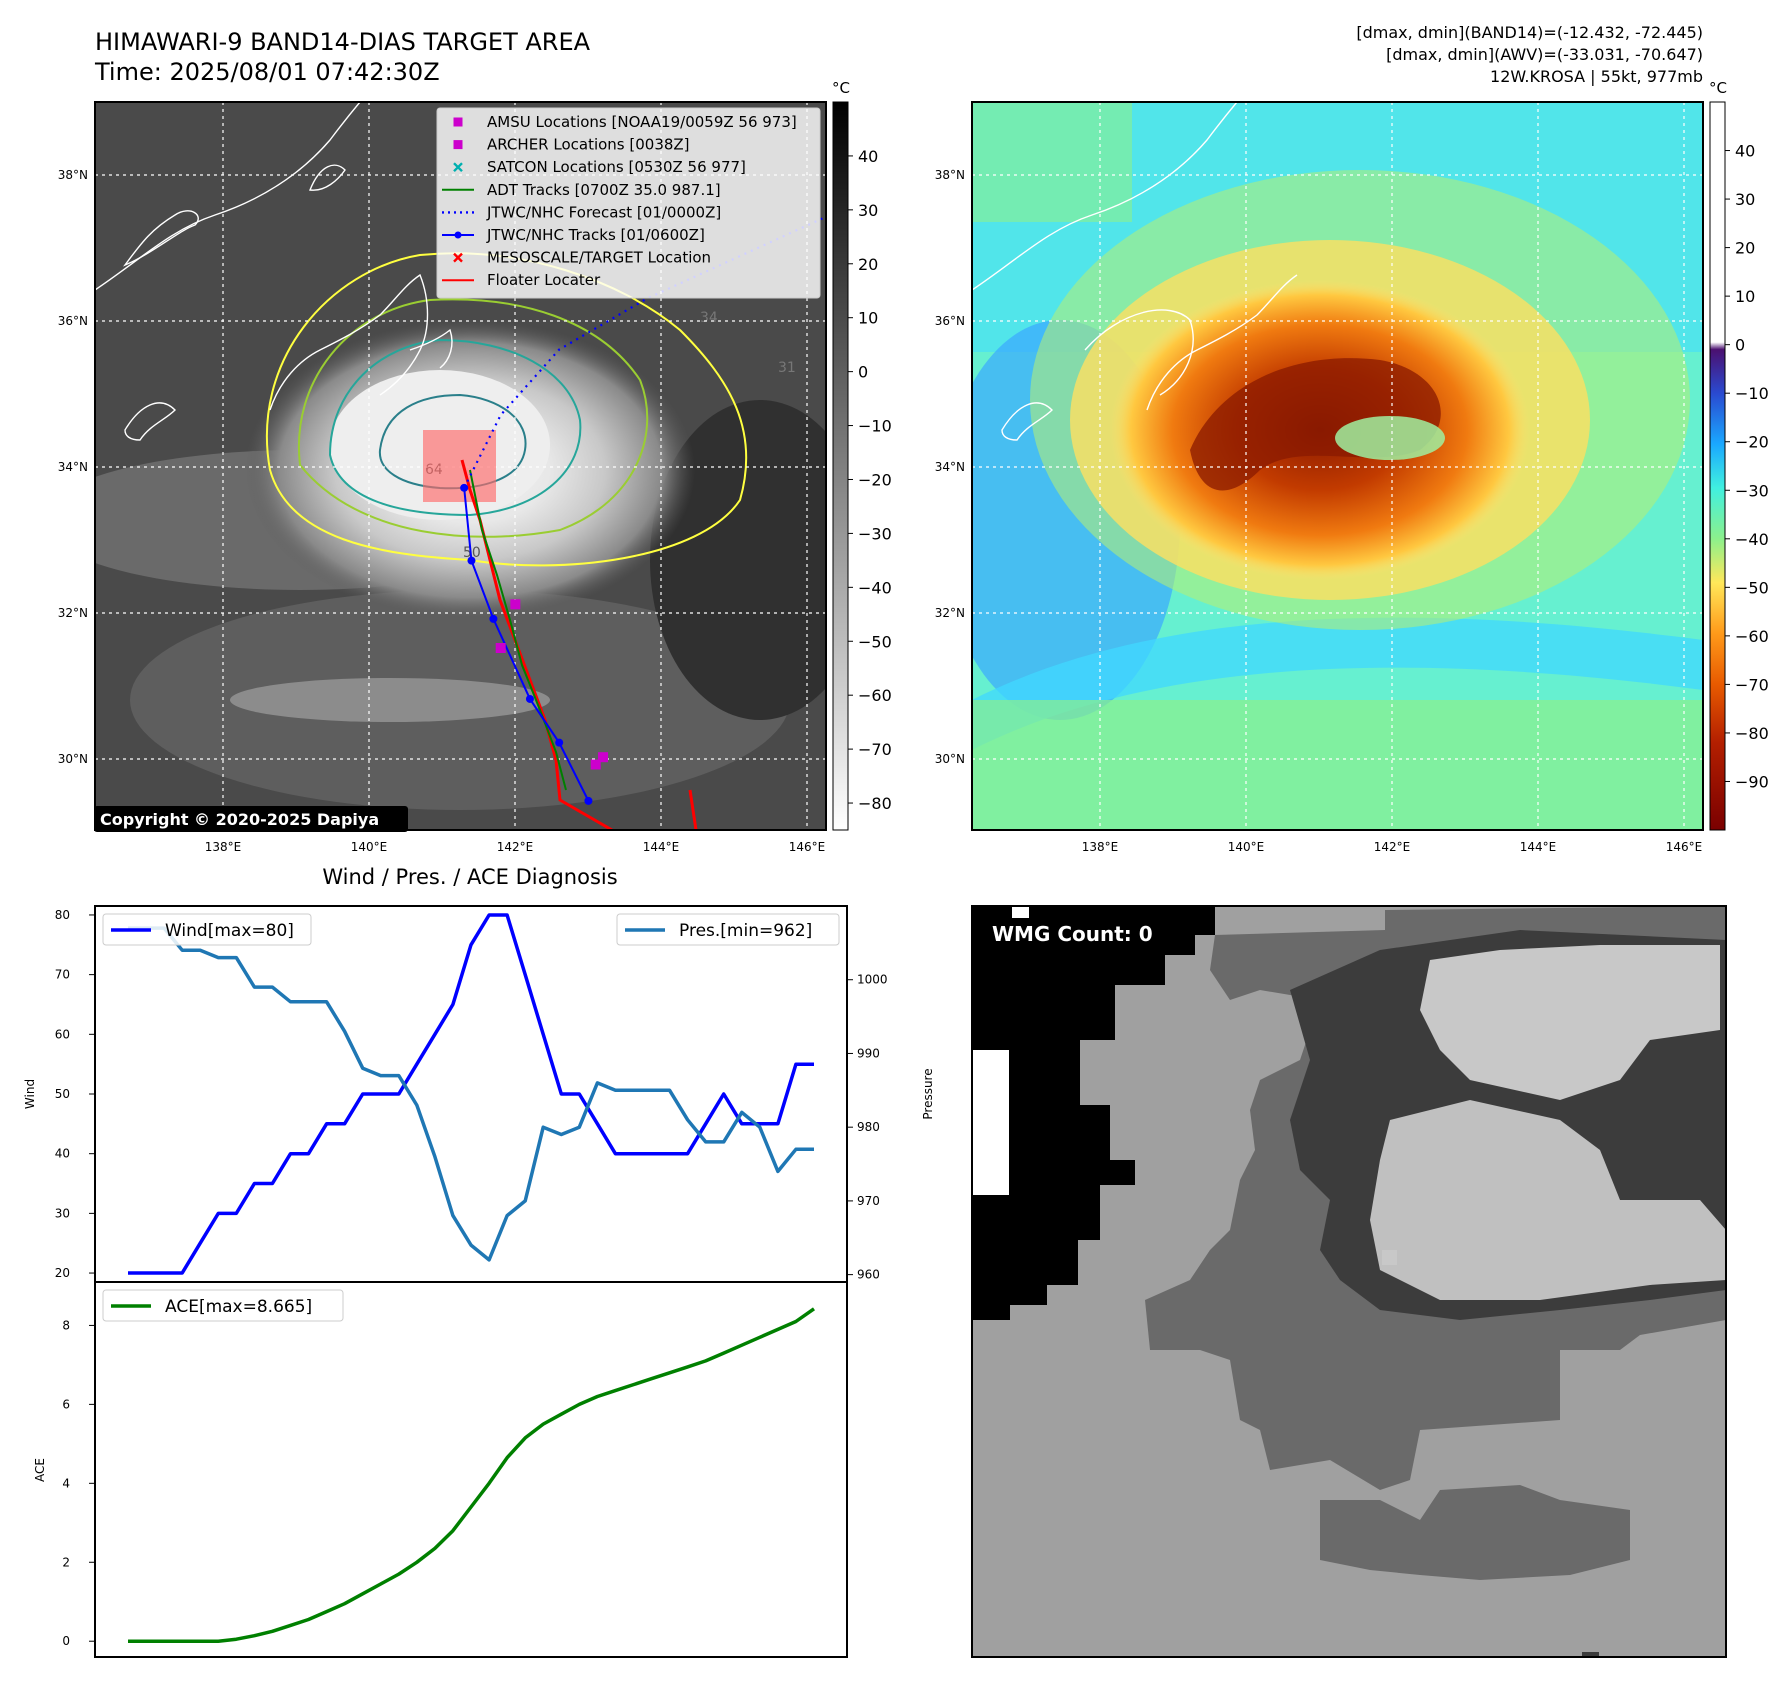 This screenshot has width=1788, height=1690. Describe the element at coordinates (471, 1094) in the screenshot. I see `pressure-series-line` at that location.